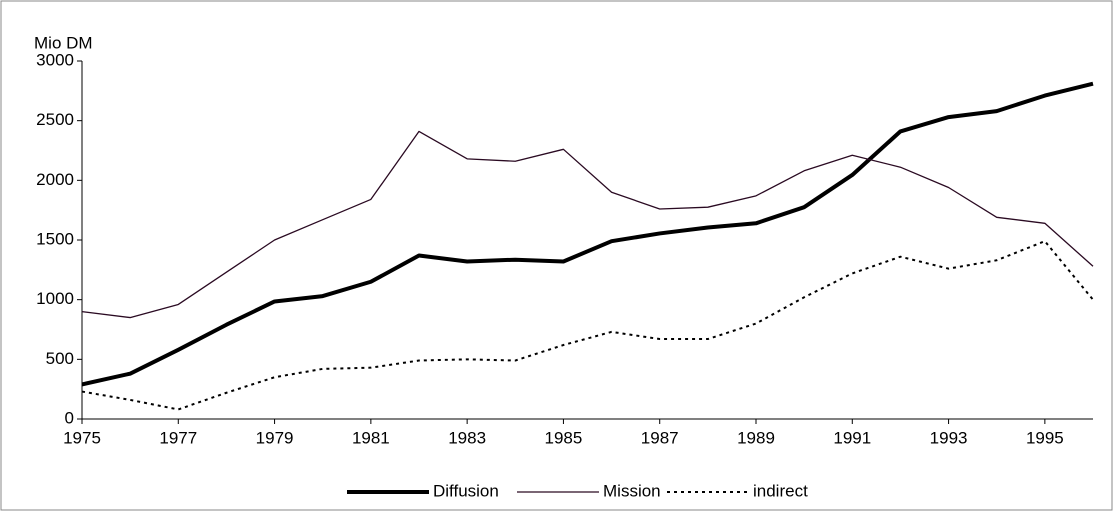  Describe the element at coordinates (55, 238) in the screenshot. I see `y-tick-label: 1500` at that location.